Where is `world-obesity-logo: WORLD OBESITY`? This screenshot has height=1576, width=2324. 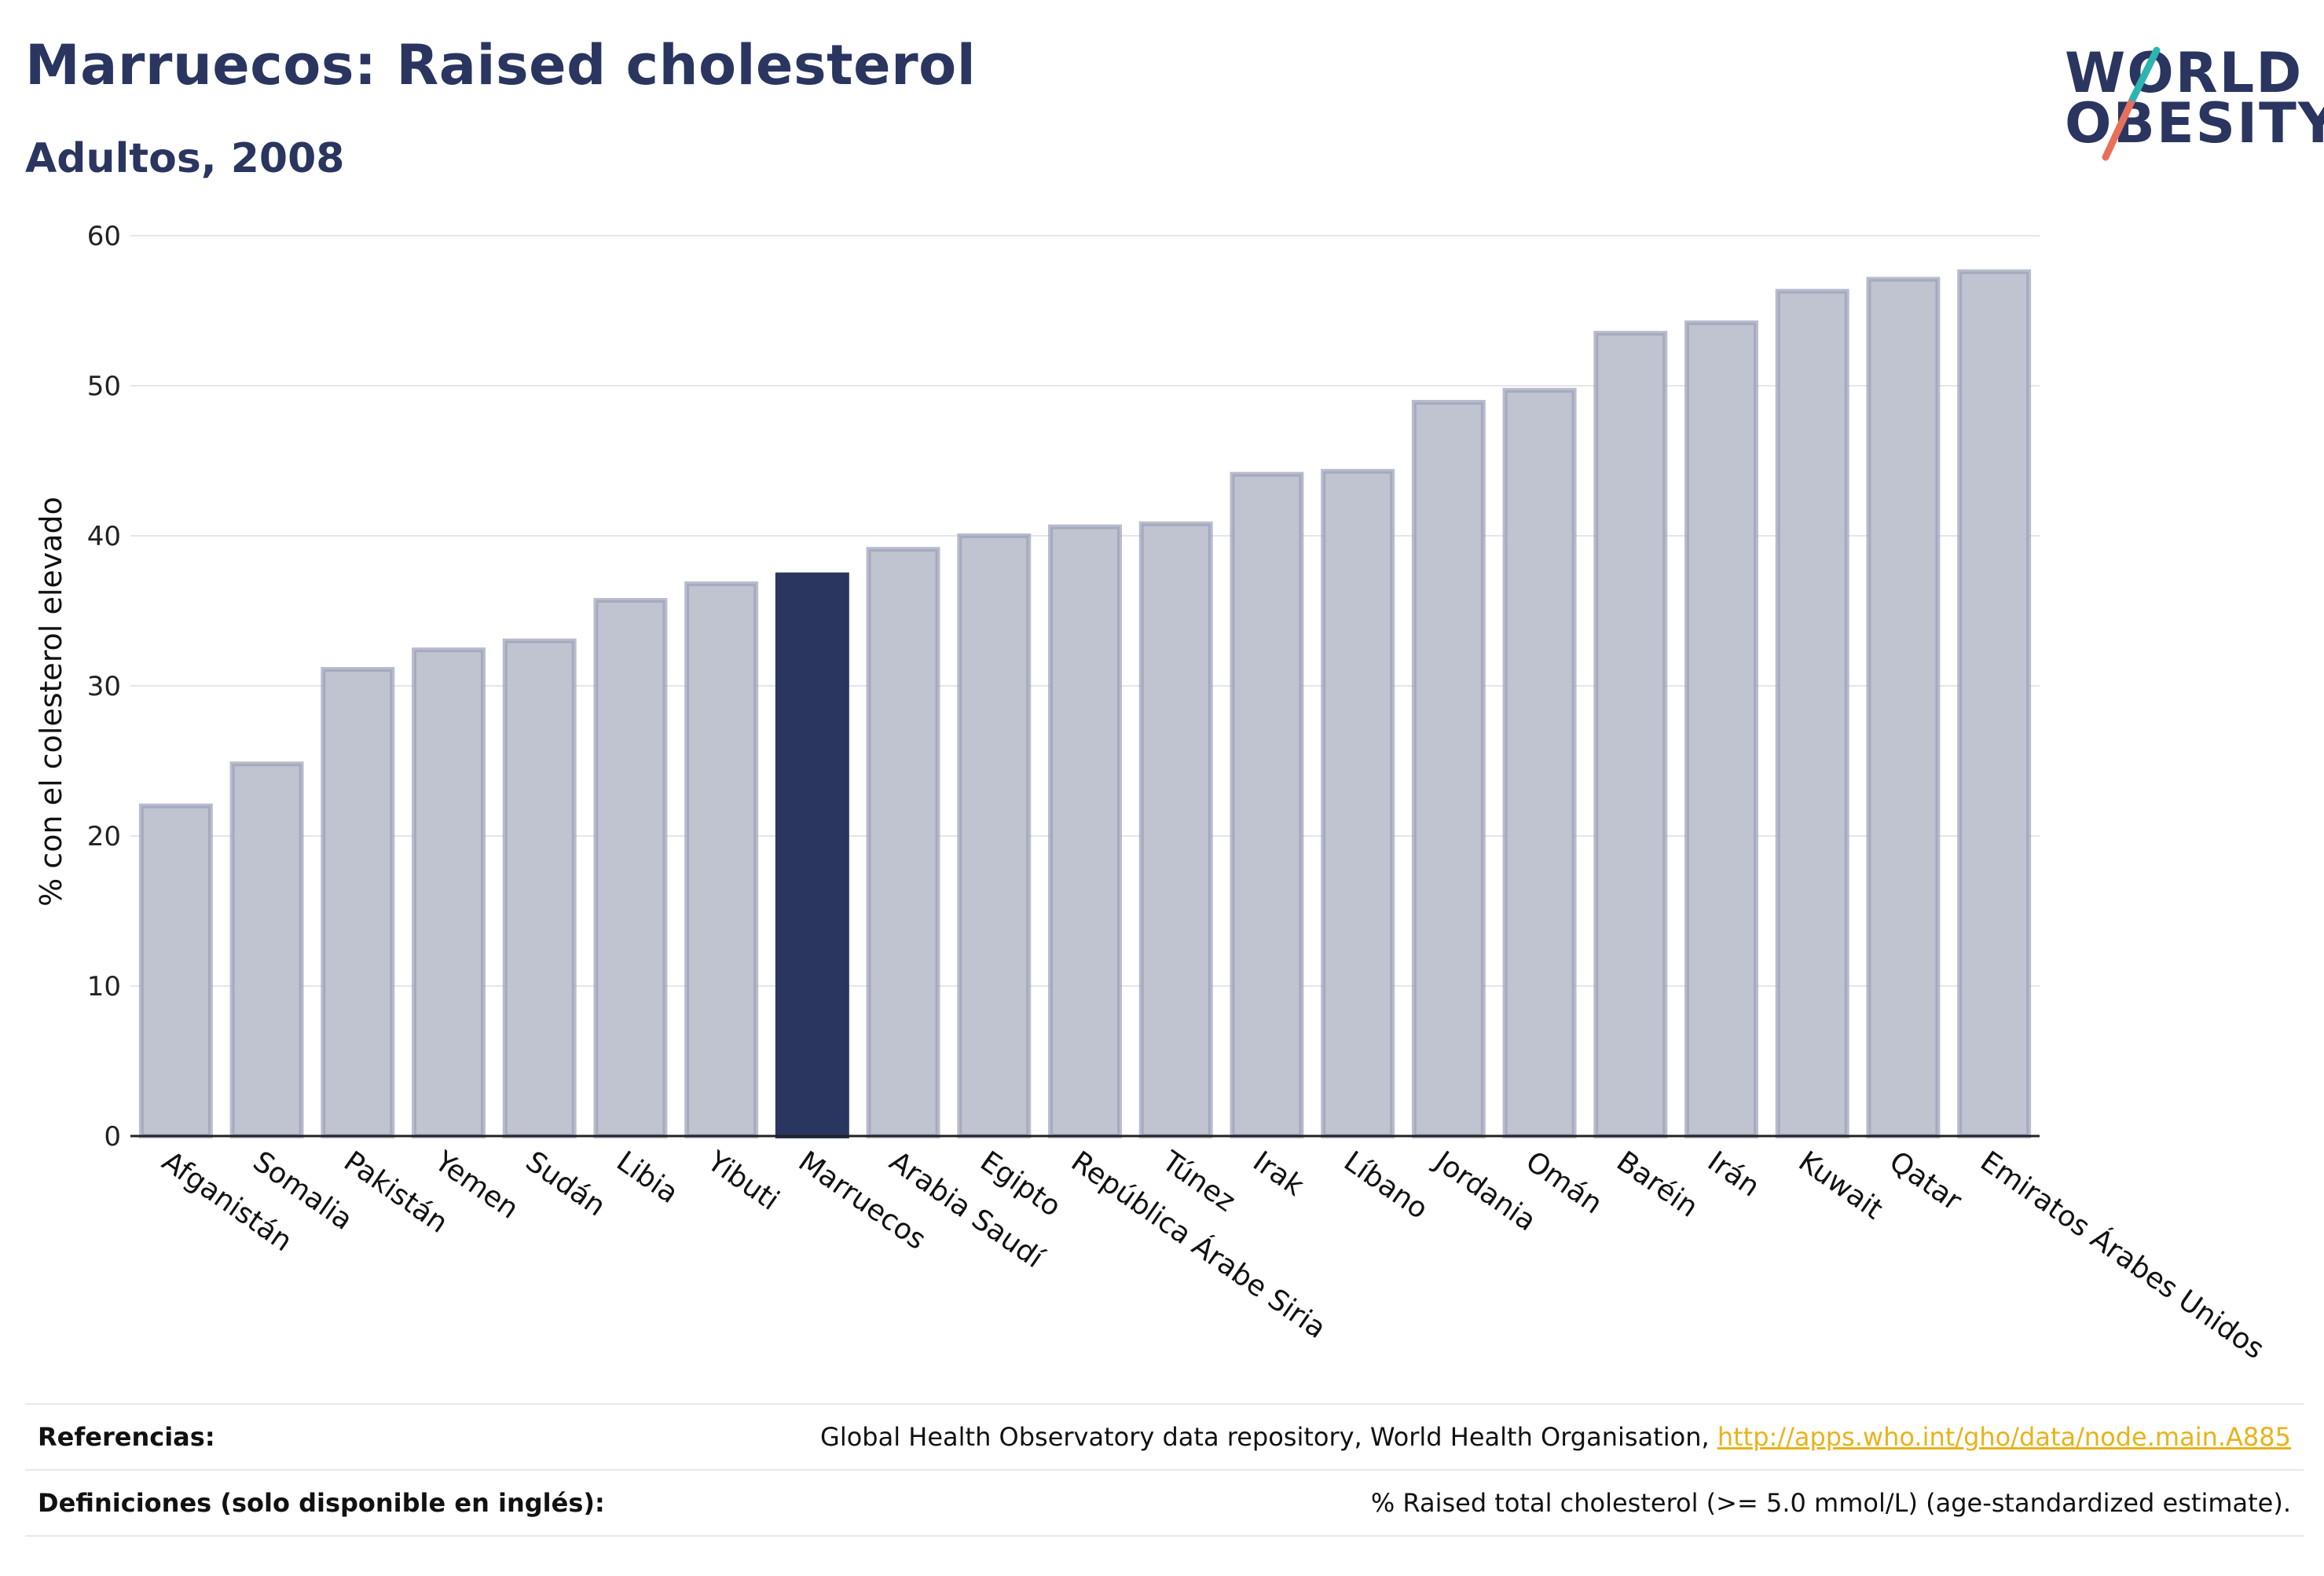 world-obesity-logo: WORLD OBESITY is located at coordinates (2191, 102).